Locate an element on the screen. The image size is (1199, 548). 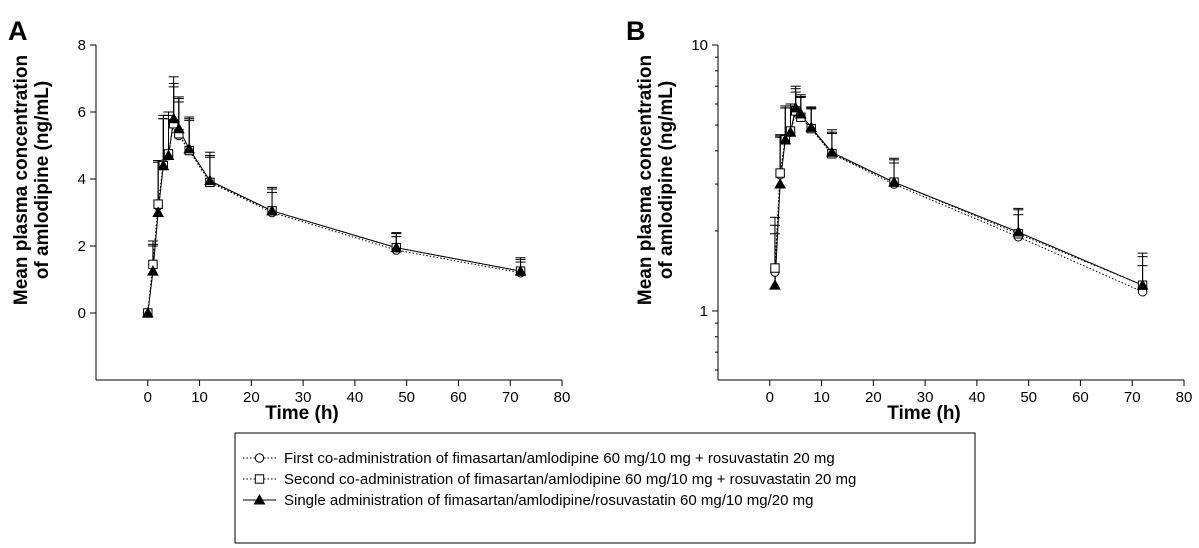
panel-letter-a: A is located at coordinates (18, 31).